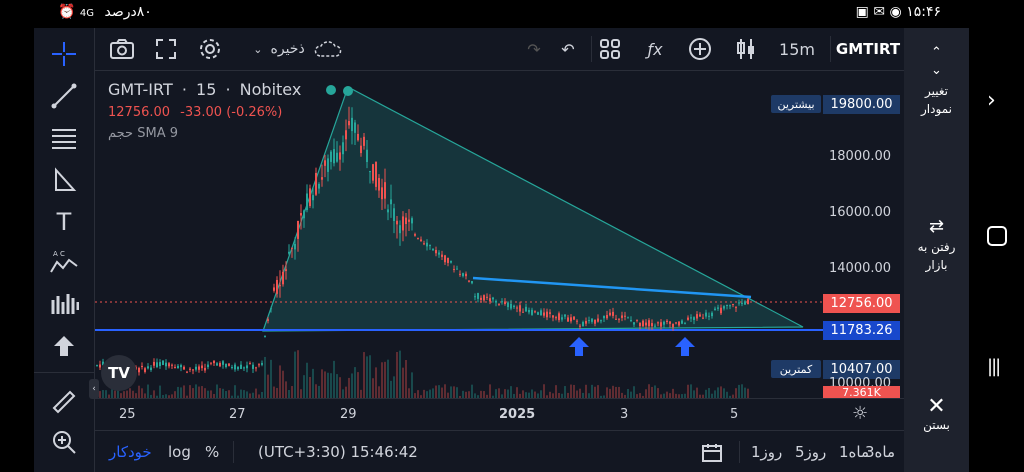  Describe the element at coordinates (880, 452) in the screenshot. I see `range-3month-button: 3ماه` at that location.